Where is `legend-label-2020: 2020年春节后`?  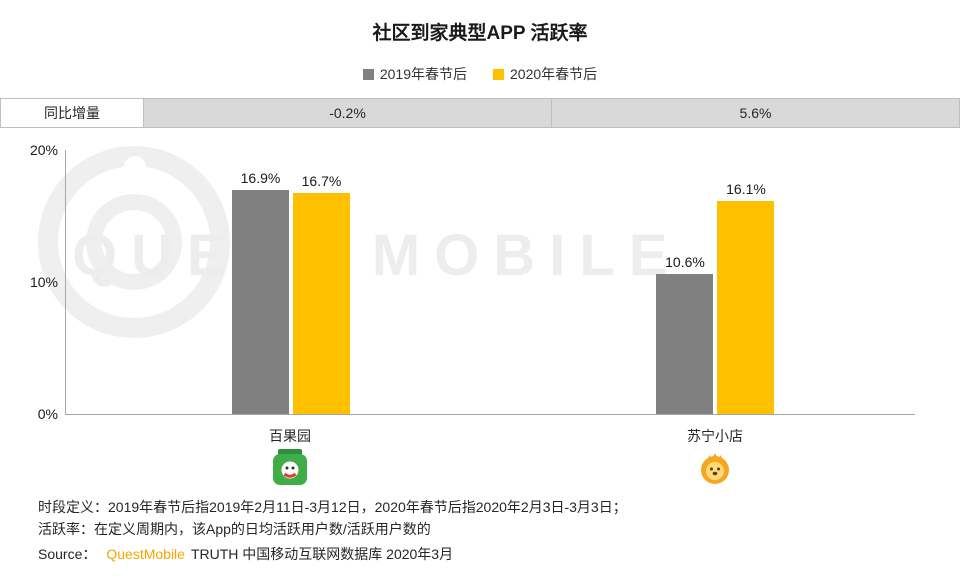 legend-label-2020: 2020年春节后 is located at coordinates (554, 74).